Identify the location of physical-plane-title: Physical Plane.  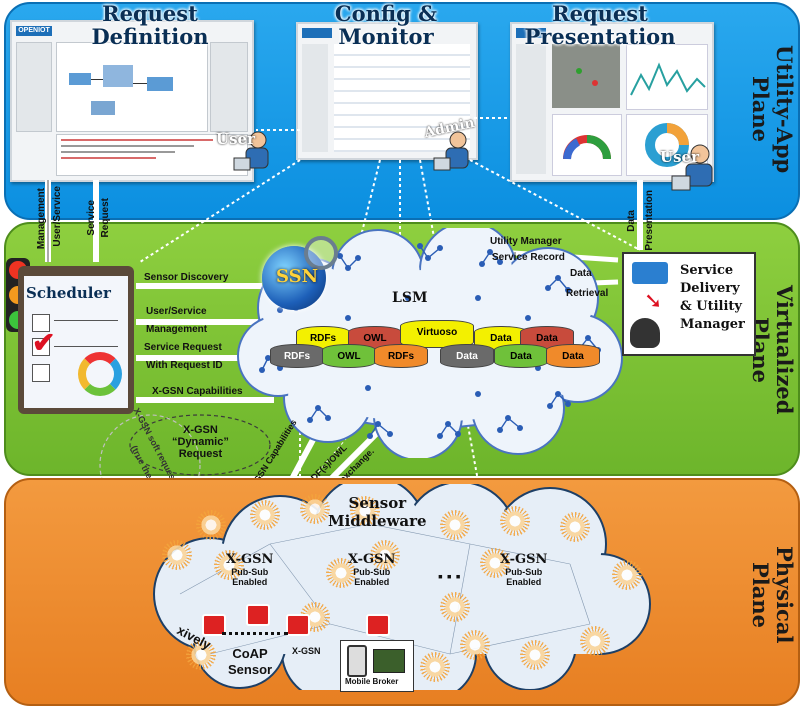
(772, 595).